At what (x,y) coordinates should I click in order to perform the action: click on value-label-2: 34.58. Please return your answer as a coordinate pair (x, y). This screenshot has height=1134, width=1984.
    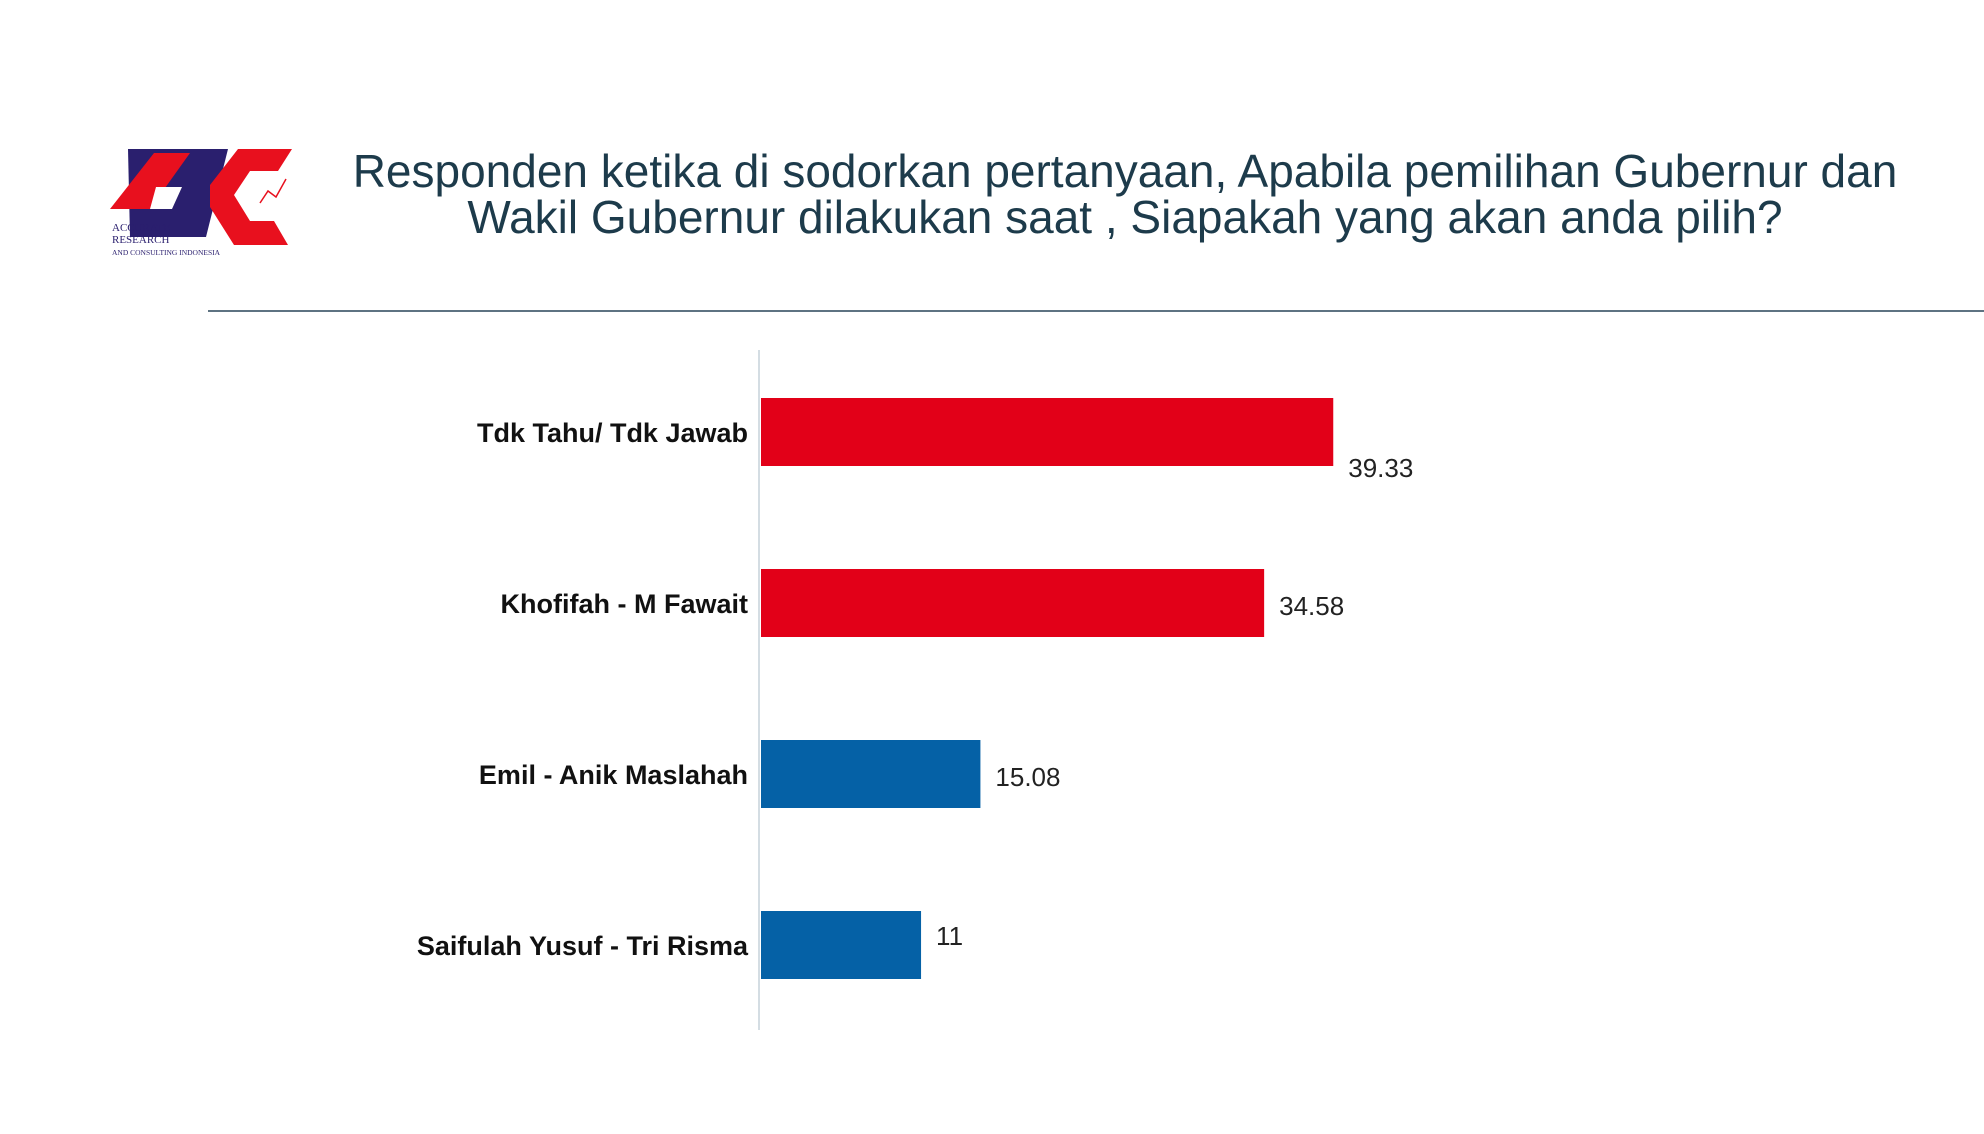
    Looking at the image, I should click on (1311, 606).